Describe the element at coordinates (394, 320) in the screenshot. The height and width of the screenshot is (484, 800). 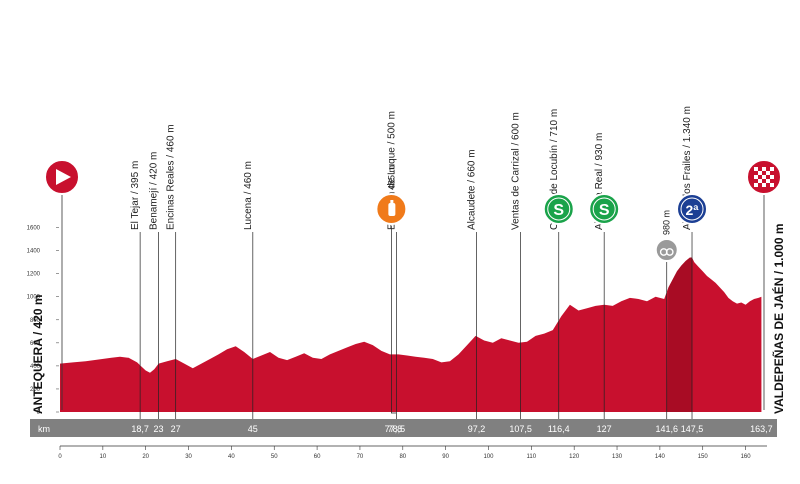
I see `feed-zone-line` at that location.